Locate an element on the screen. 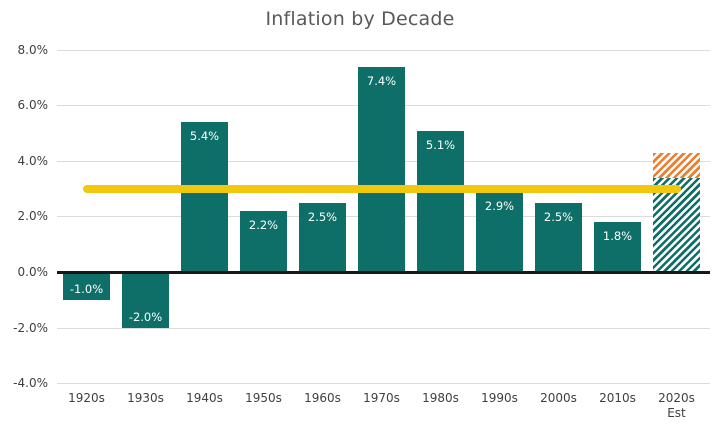 The width and height of the screenshot is (720, 432). y-axis-tick-8.0%: 8.0% is located at coordinates (33, 49).